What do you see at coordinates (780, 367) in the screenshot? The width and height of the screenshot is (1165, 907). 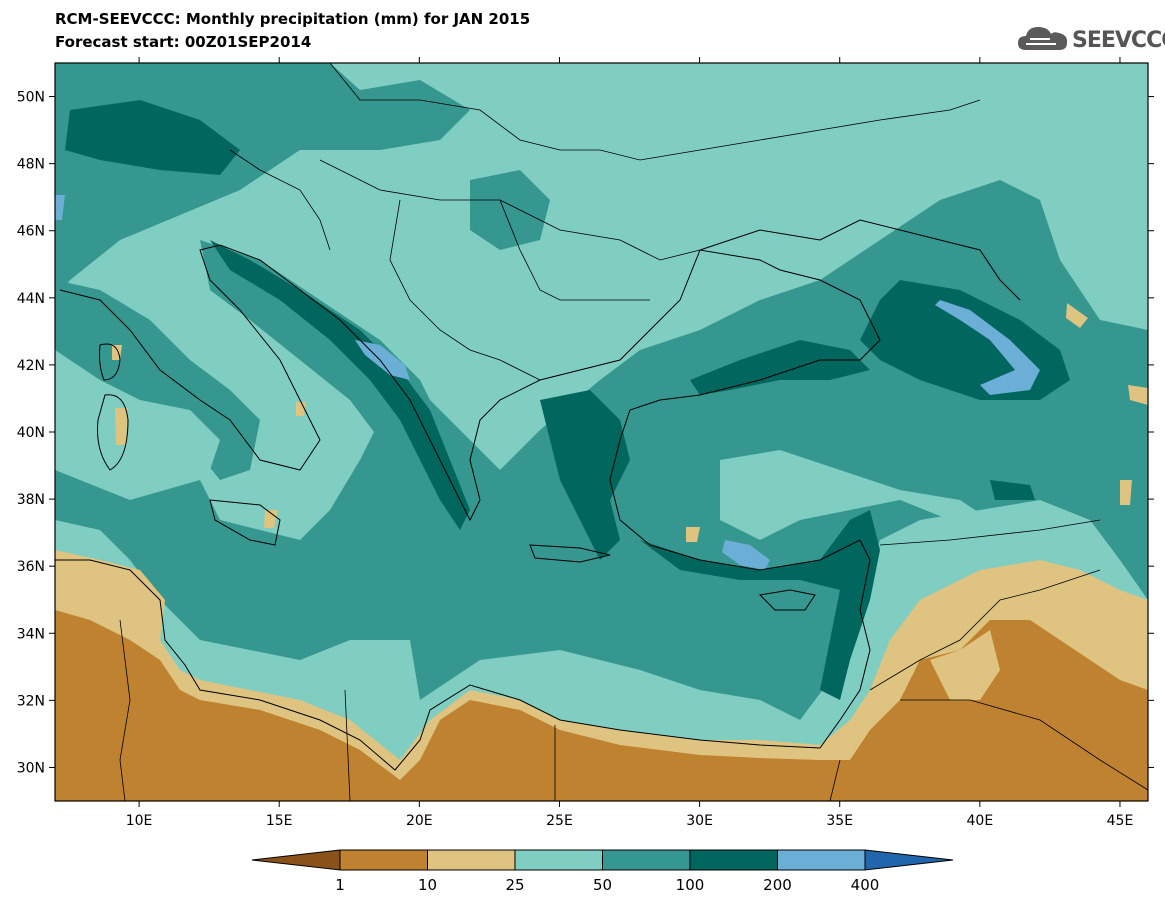 I see `zone-100-200-turkey-north` at bounding box center [780, 367].